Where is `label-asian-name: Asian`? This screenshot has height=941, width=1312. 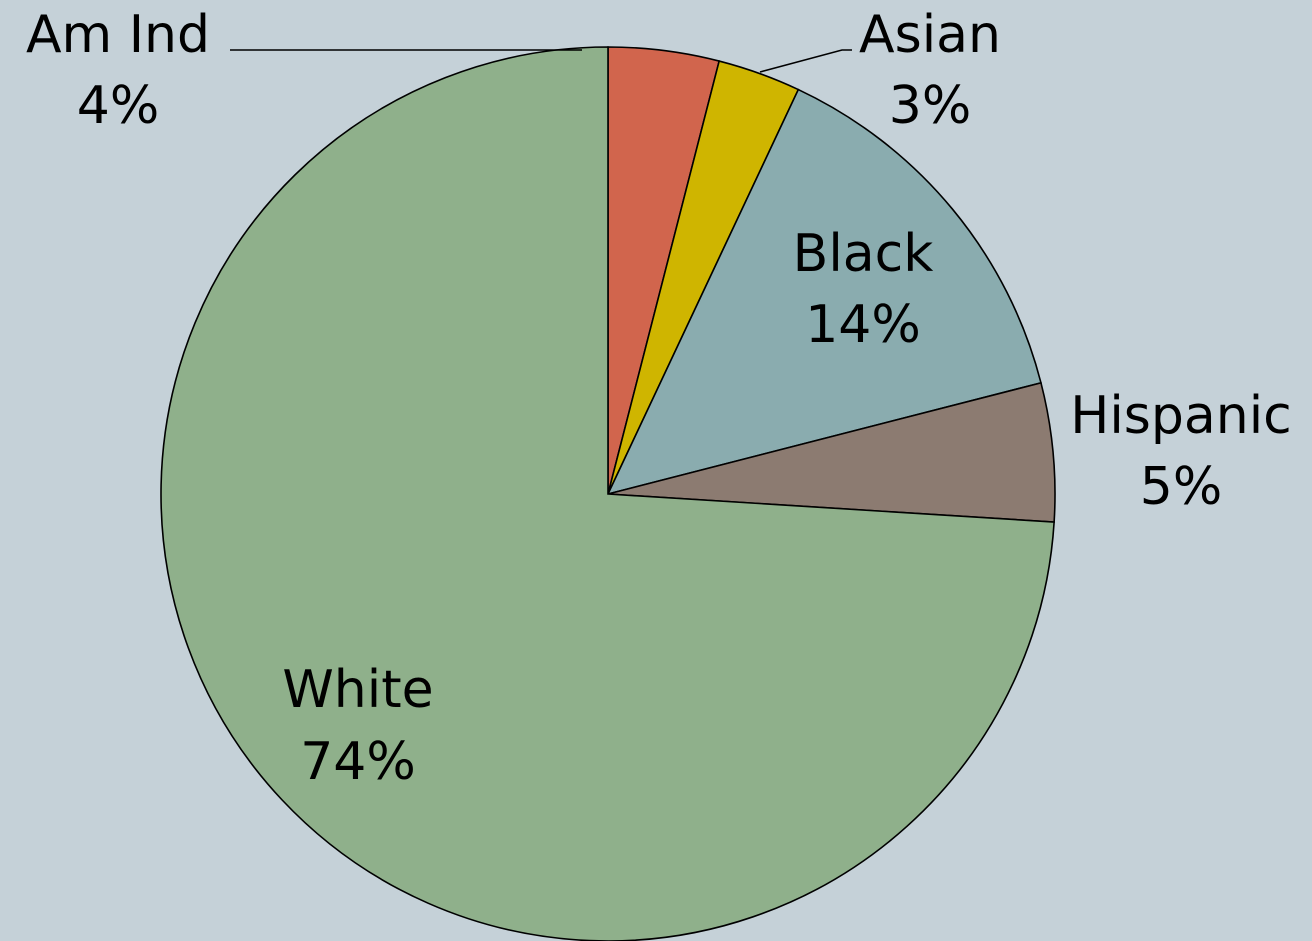
label-asian-name: Asian is located at coordinates (930, 35).